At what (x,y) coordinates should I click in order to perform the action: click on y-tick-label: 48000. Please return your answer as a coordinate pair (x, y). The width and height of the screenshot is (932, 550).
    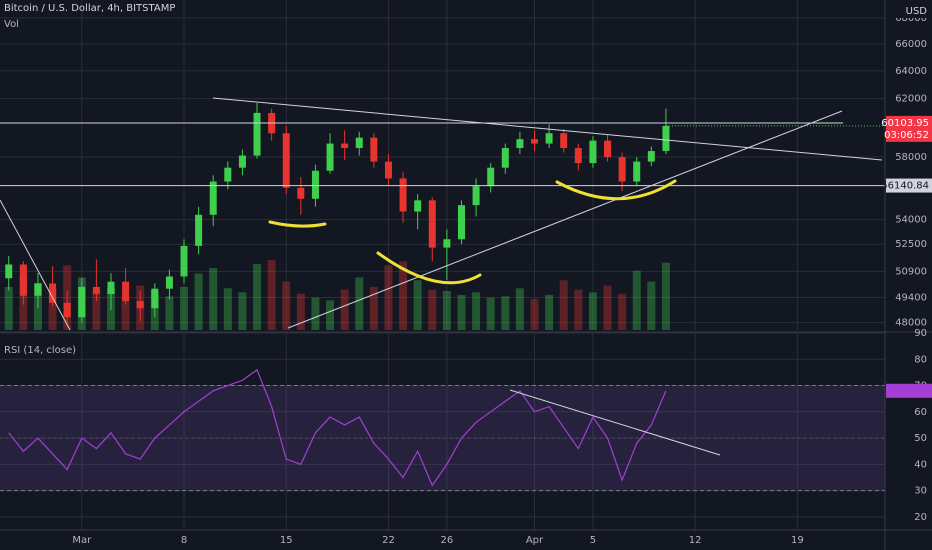
    Looking at the image, I should click on (911, 323).